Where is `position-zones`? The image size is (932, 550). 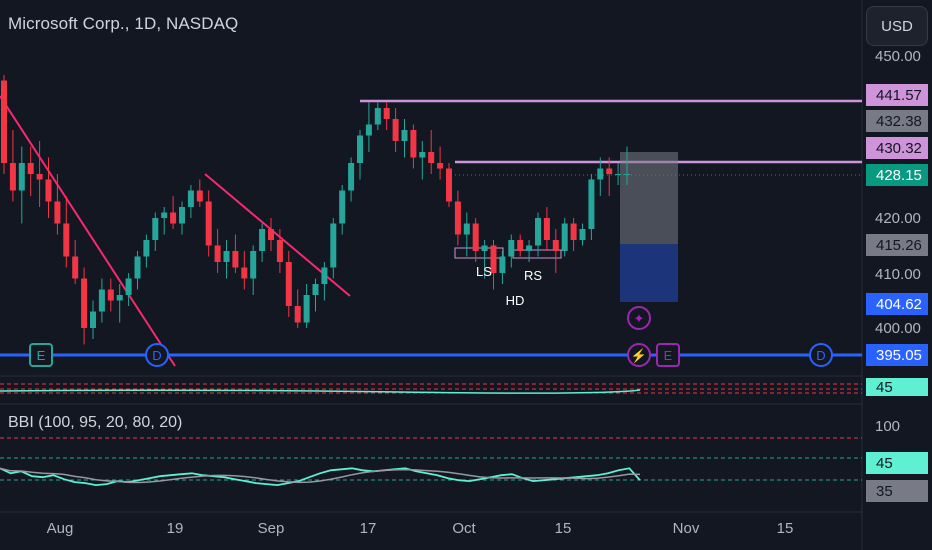
position-zones is located at coordinates (566, 227).